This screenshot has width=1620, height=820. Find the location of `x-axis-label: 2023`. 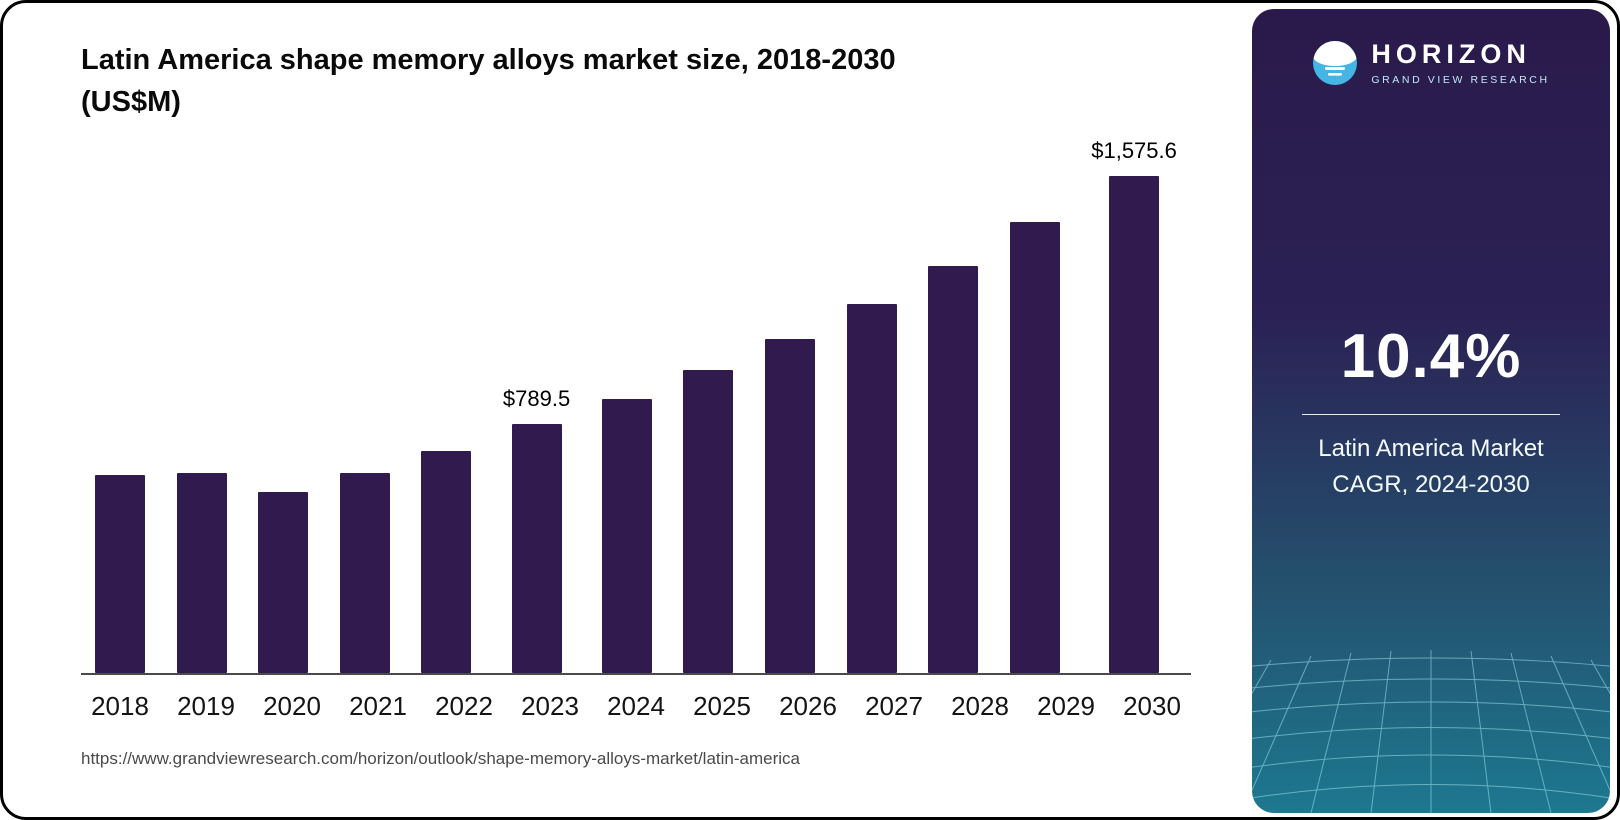

x-axis-label: 2023 is located at coordinates (550, 706).